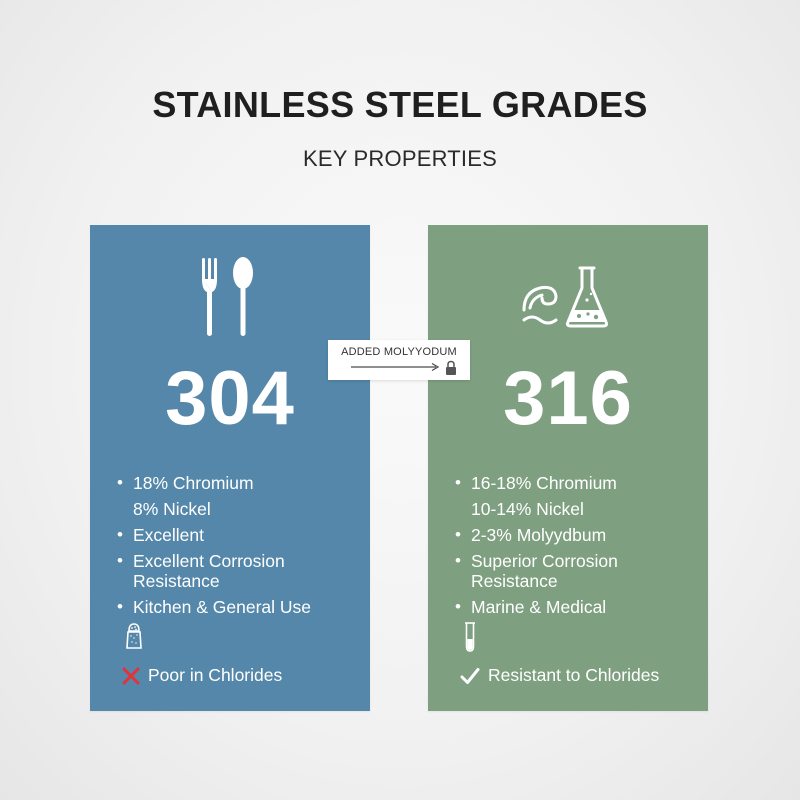 Image resolution: width=800 pixels, height=800 pixels. What do you see at coordinates (230, 297) in the screenshot?
I see `fork-and-spoon-icon` at bounding box center [230, 297].